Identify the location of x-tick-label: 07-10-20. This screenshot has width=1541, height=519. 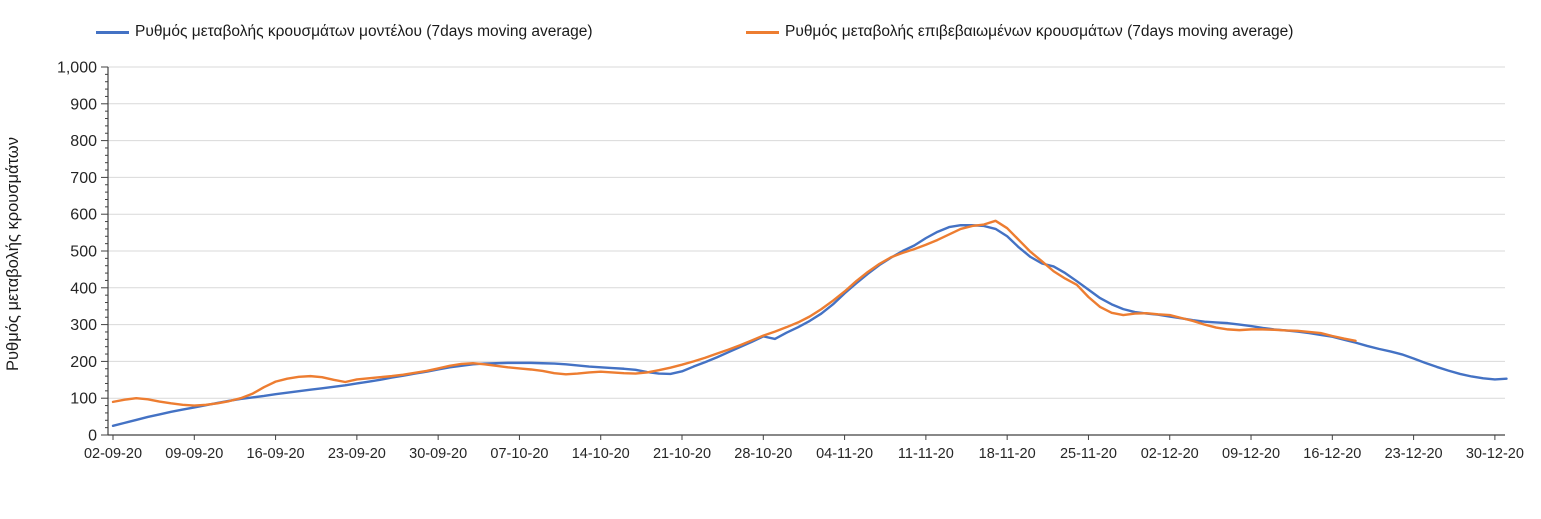
(519, 454).